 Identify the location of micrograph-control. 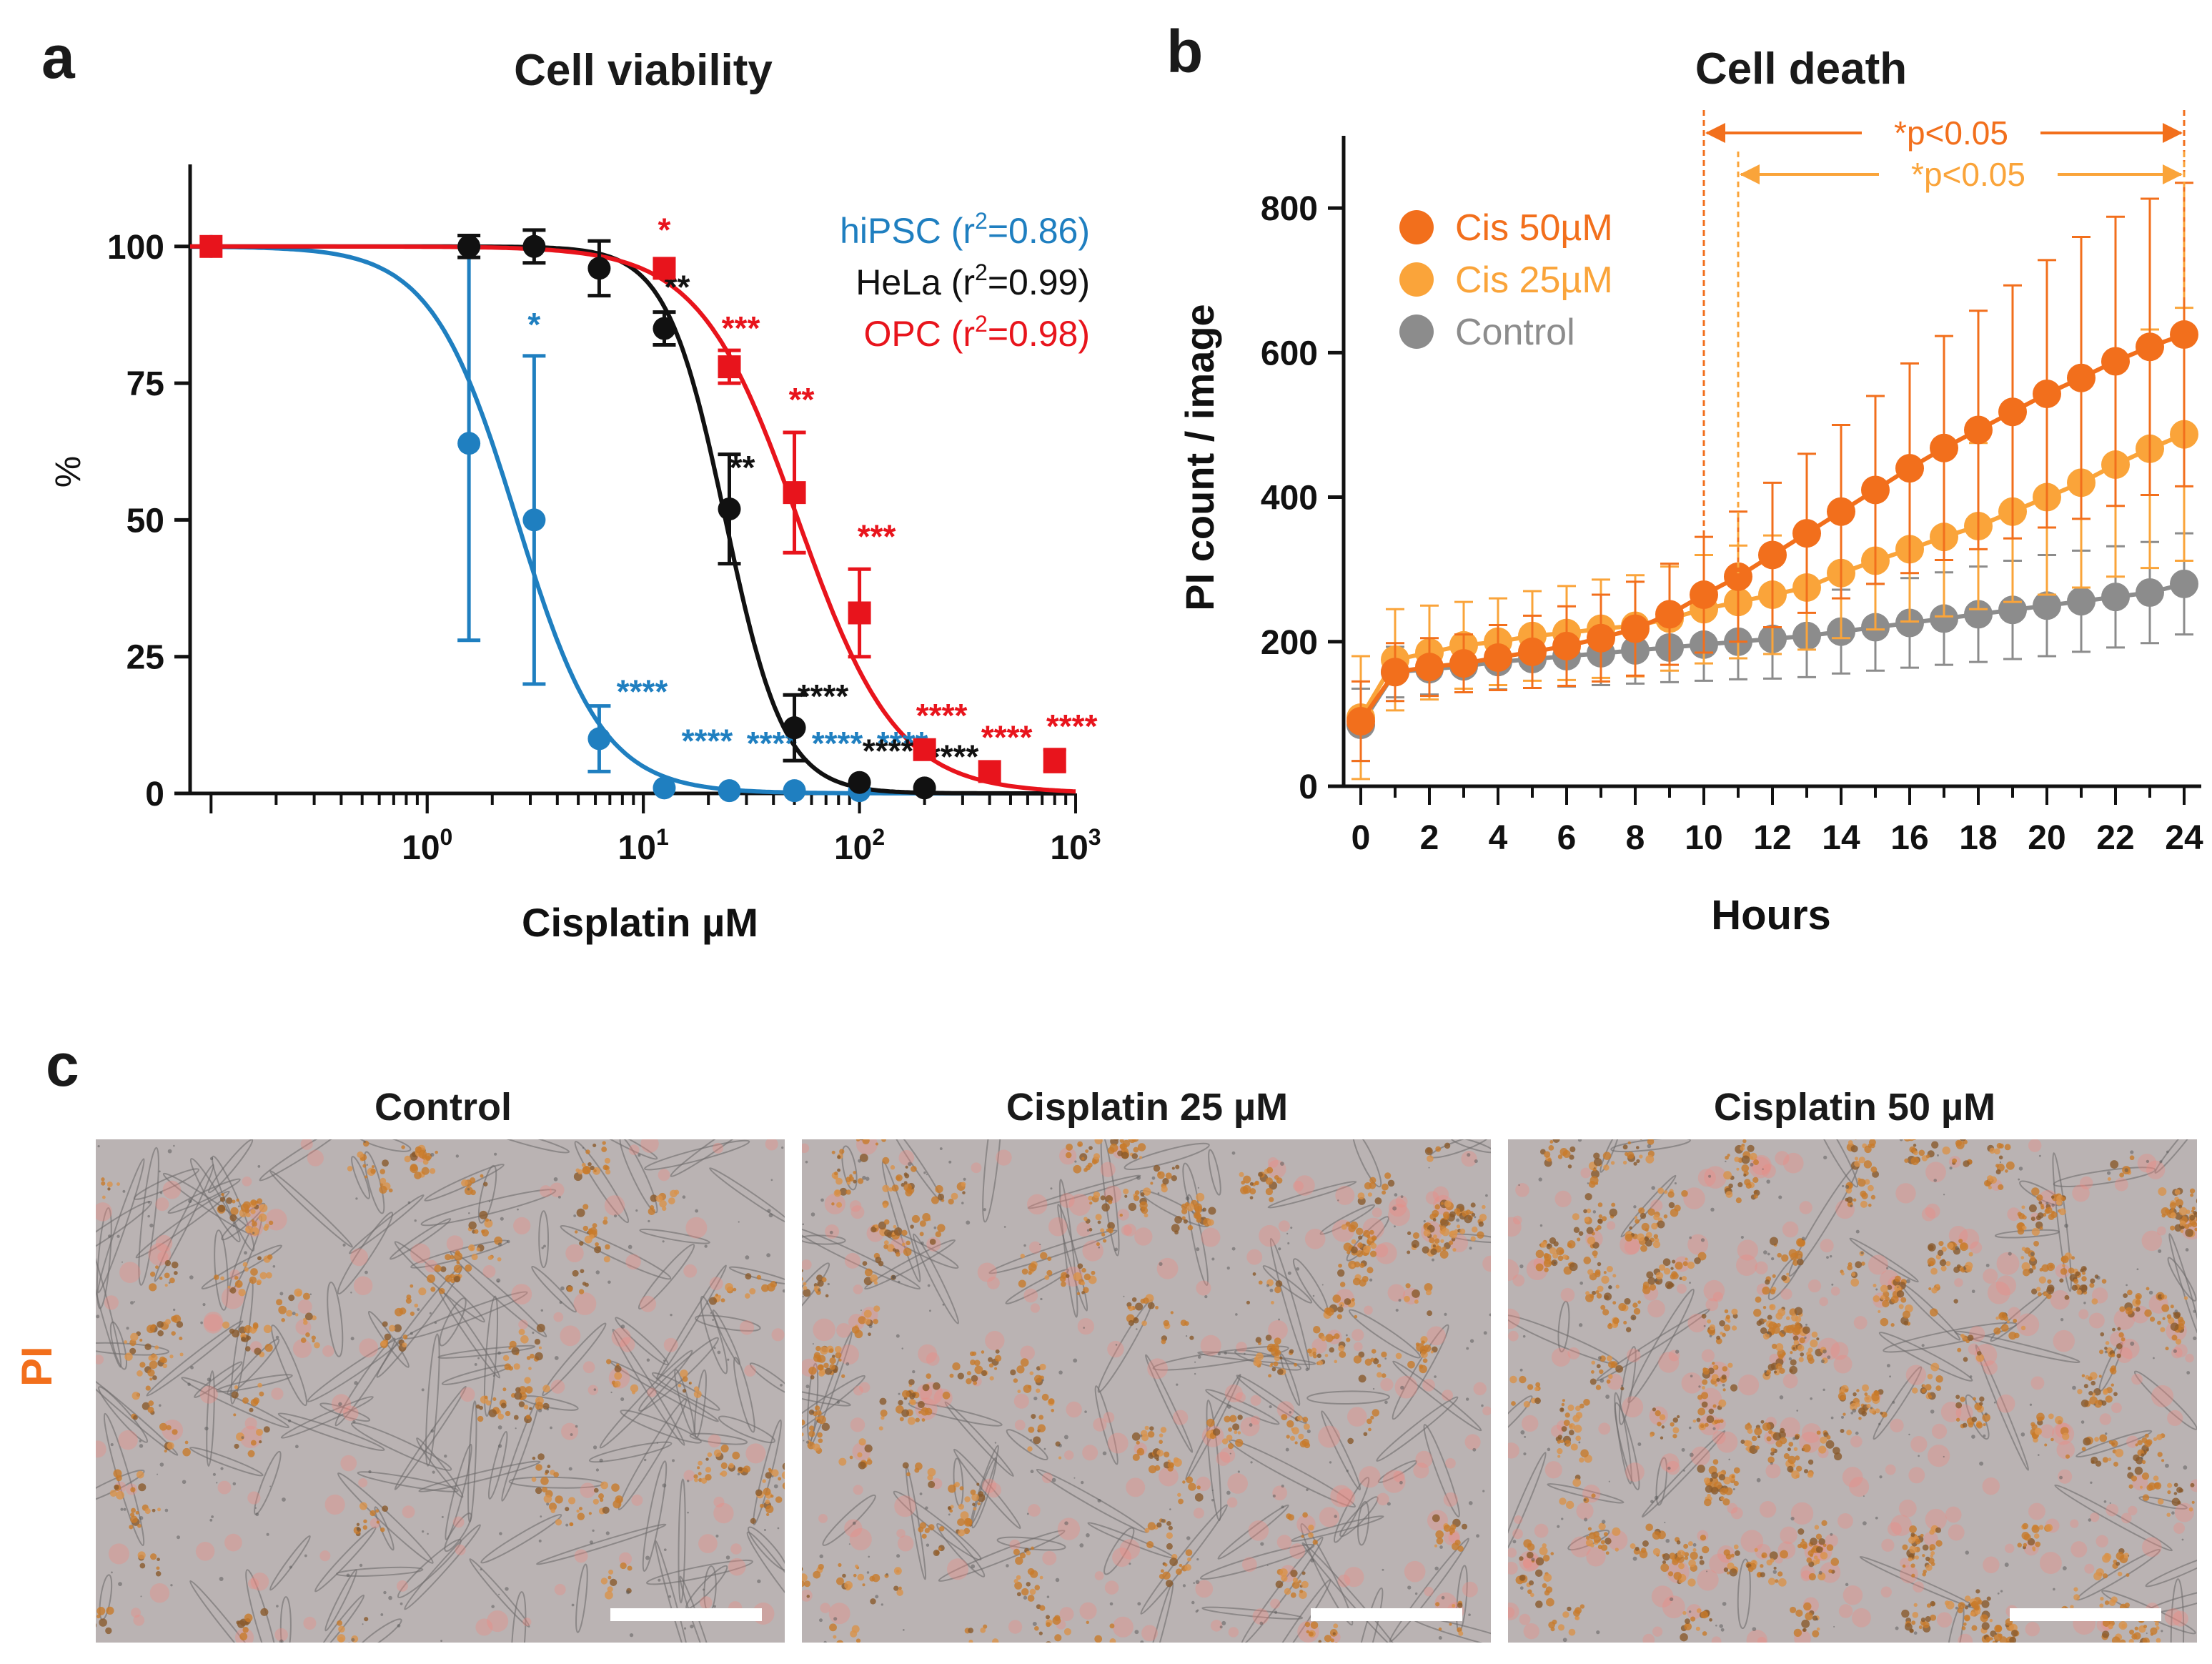
(440, 1391).